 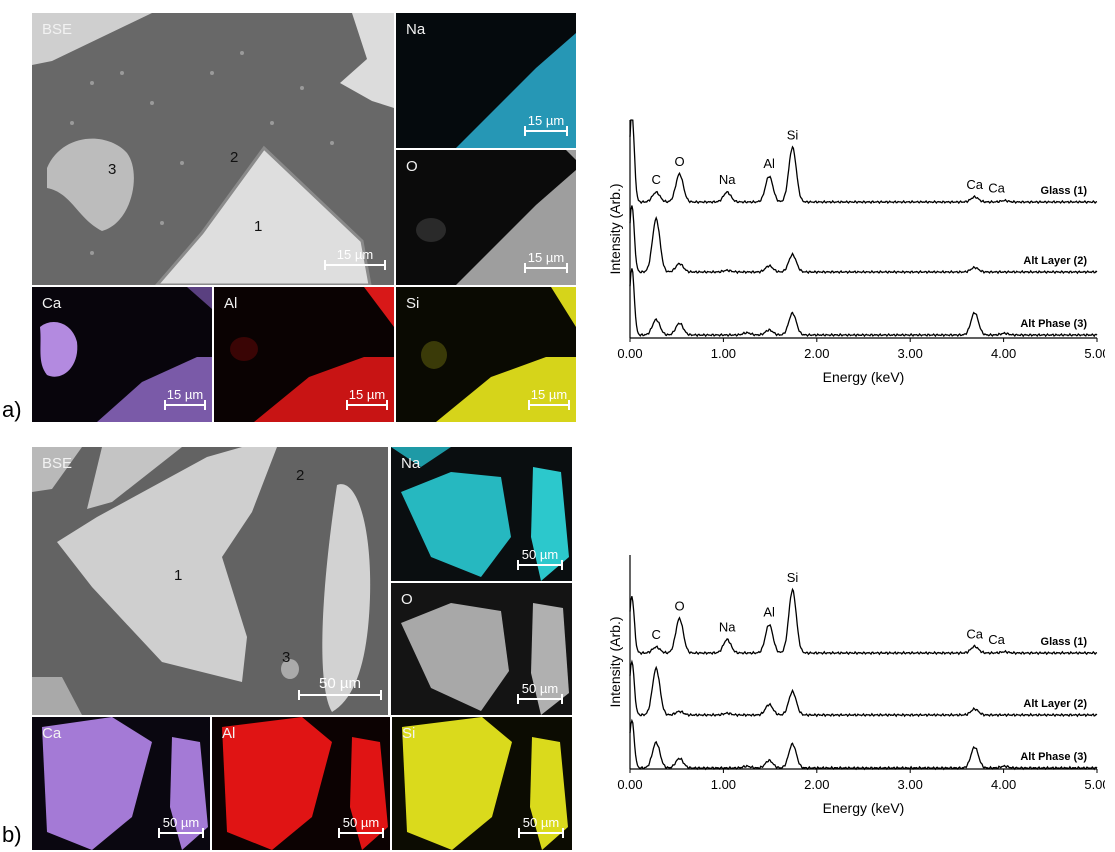 I want to click on panel-letter-b: b), so click(x=12, y=834).